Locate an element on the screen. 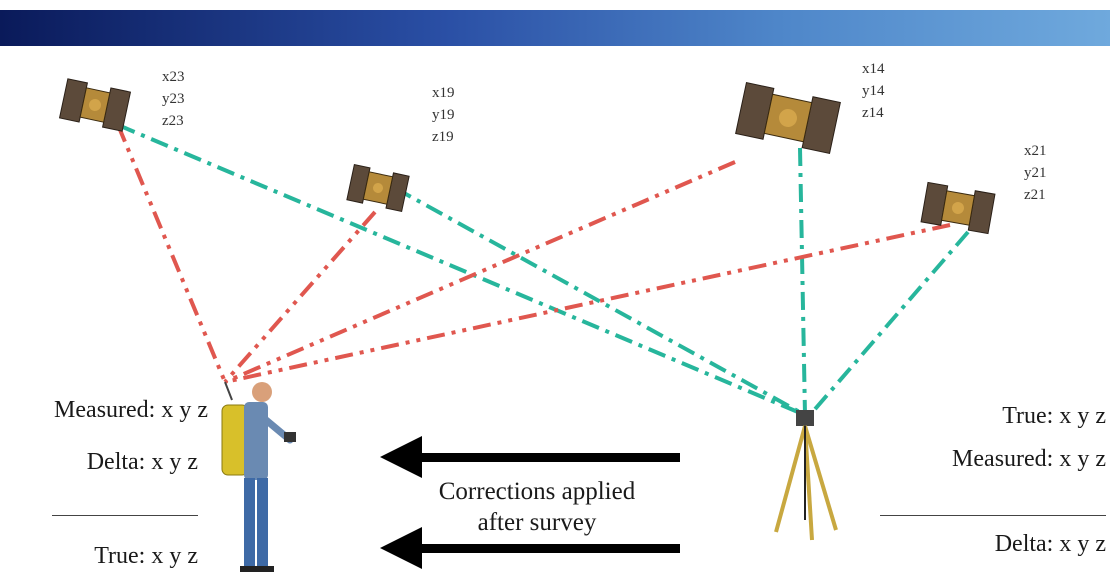 This screenshot has width=1110, height=578. surveyor-figure is located at coordinates (258, 476).